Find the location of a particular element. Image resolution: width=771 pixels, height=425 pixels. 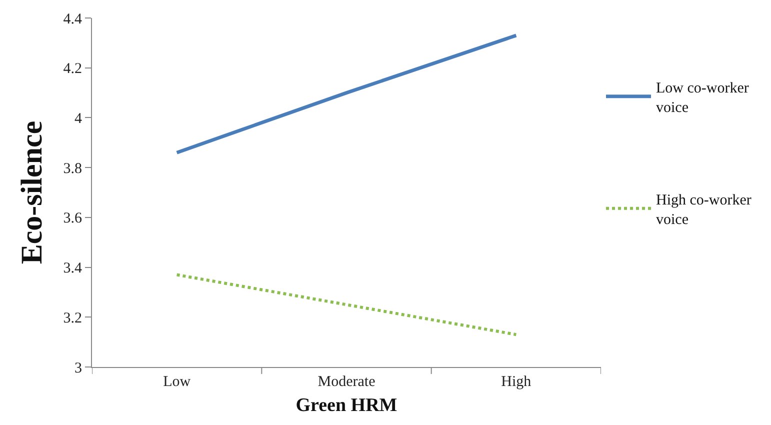

y-tick-label: 4.2 is located at coordinates (72, 69).